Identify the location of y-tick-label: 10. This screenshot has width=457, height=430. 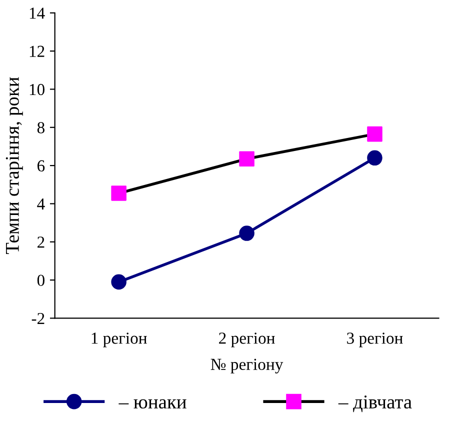
(37, 90).